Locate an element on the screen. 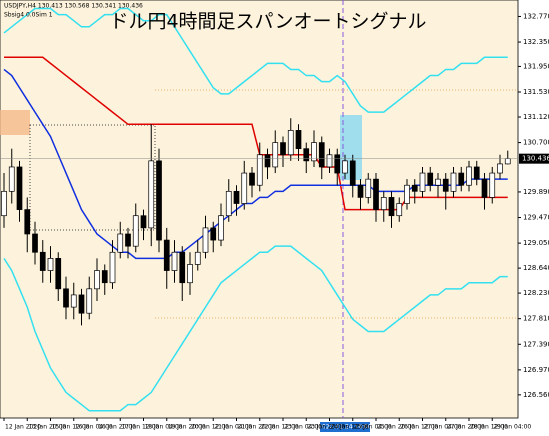 This screenshot has height=436, width=549. y-tick-label: 127.390 is located at coordinates (536, 344).